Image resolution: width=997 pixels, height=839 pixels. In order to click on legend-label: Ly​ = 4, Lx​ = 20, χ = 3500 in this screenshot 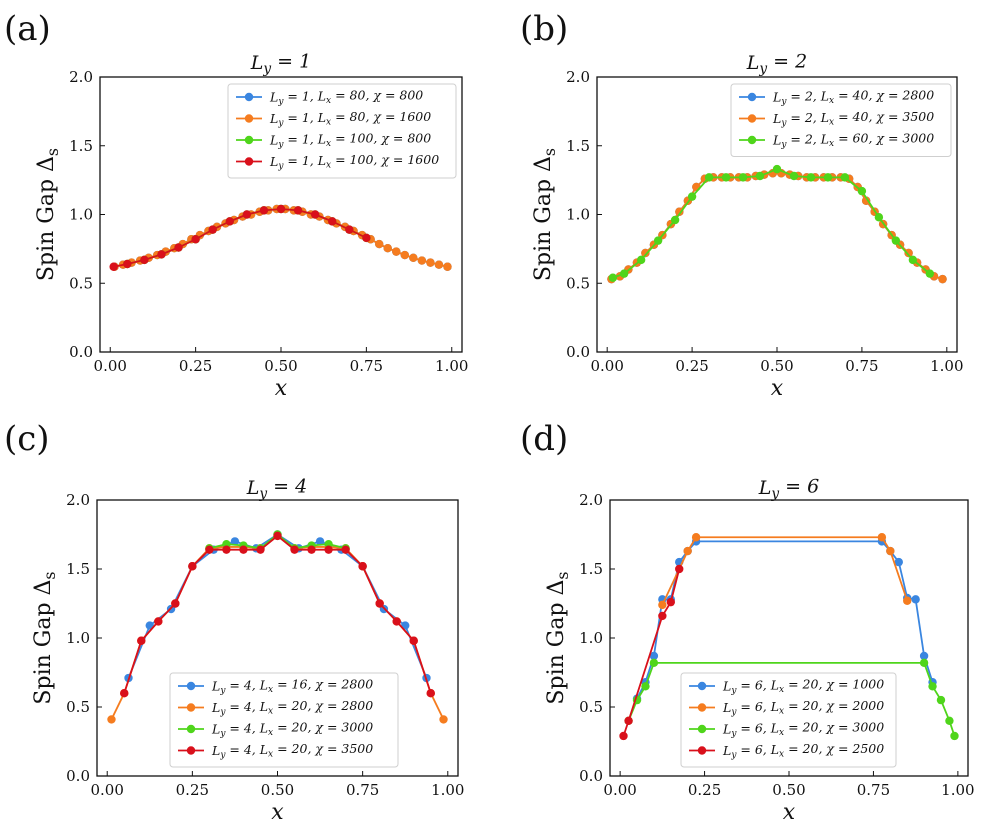, I will do `click(292, 751)`.